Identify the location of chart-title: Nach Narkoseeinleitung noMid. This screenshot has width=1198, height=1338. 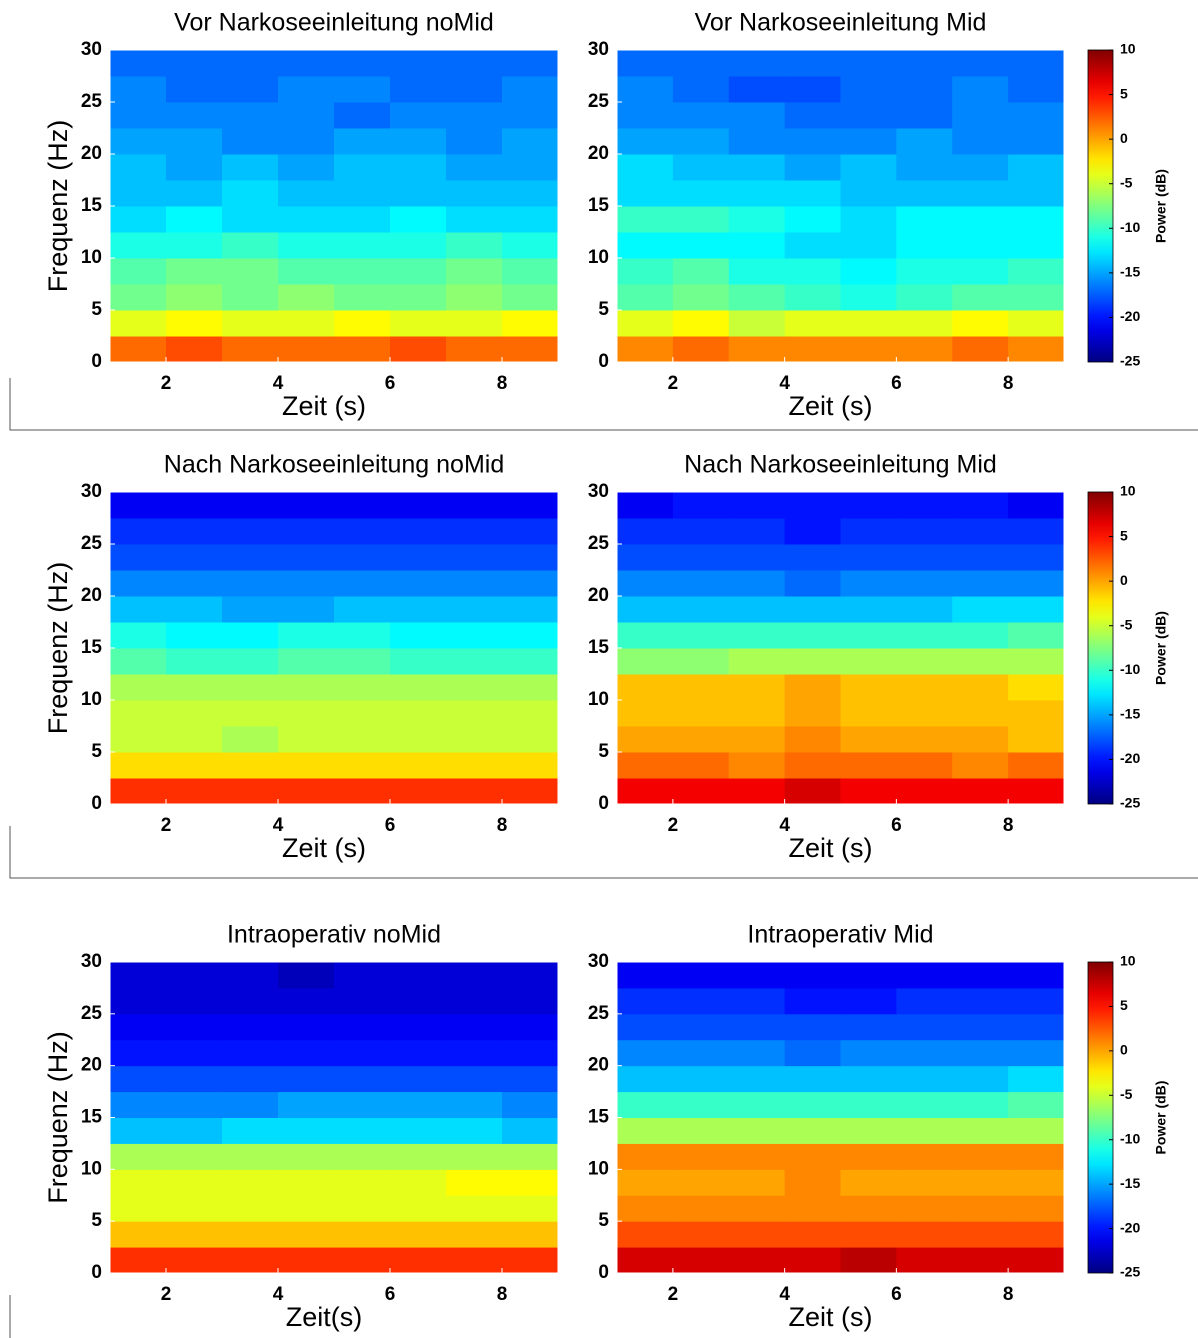
(334, 465).